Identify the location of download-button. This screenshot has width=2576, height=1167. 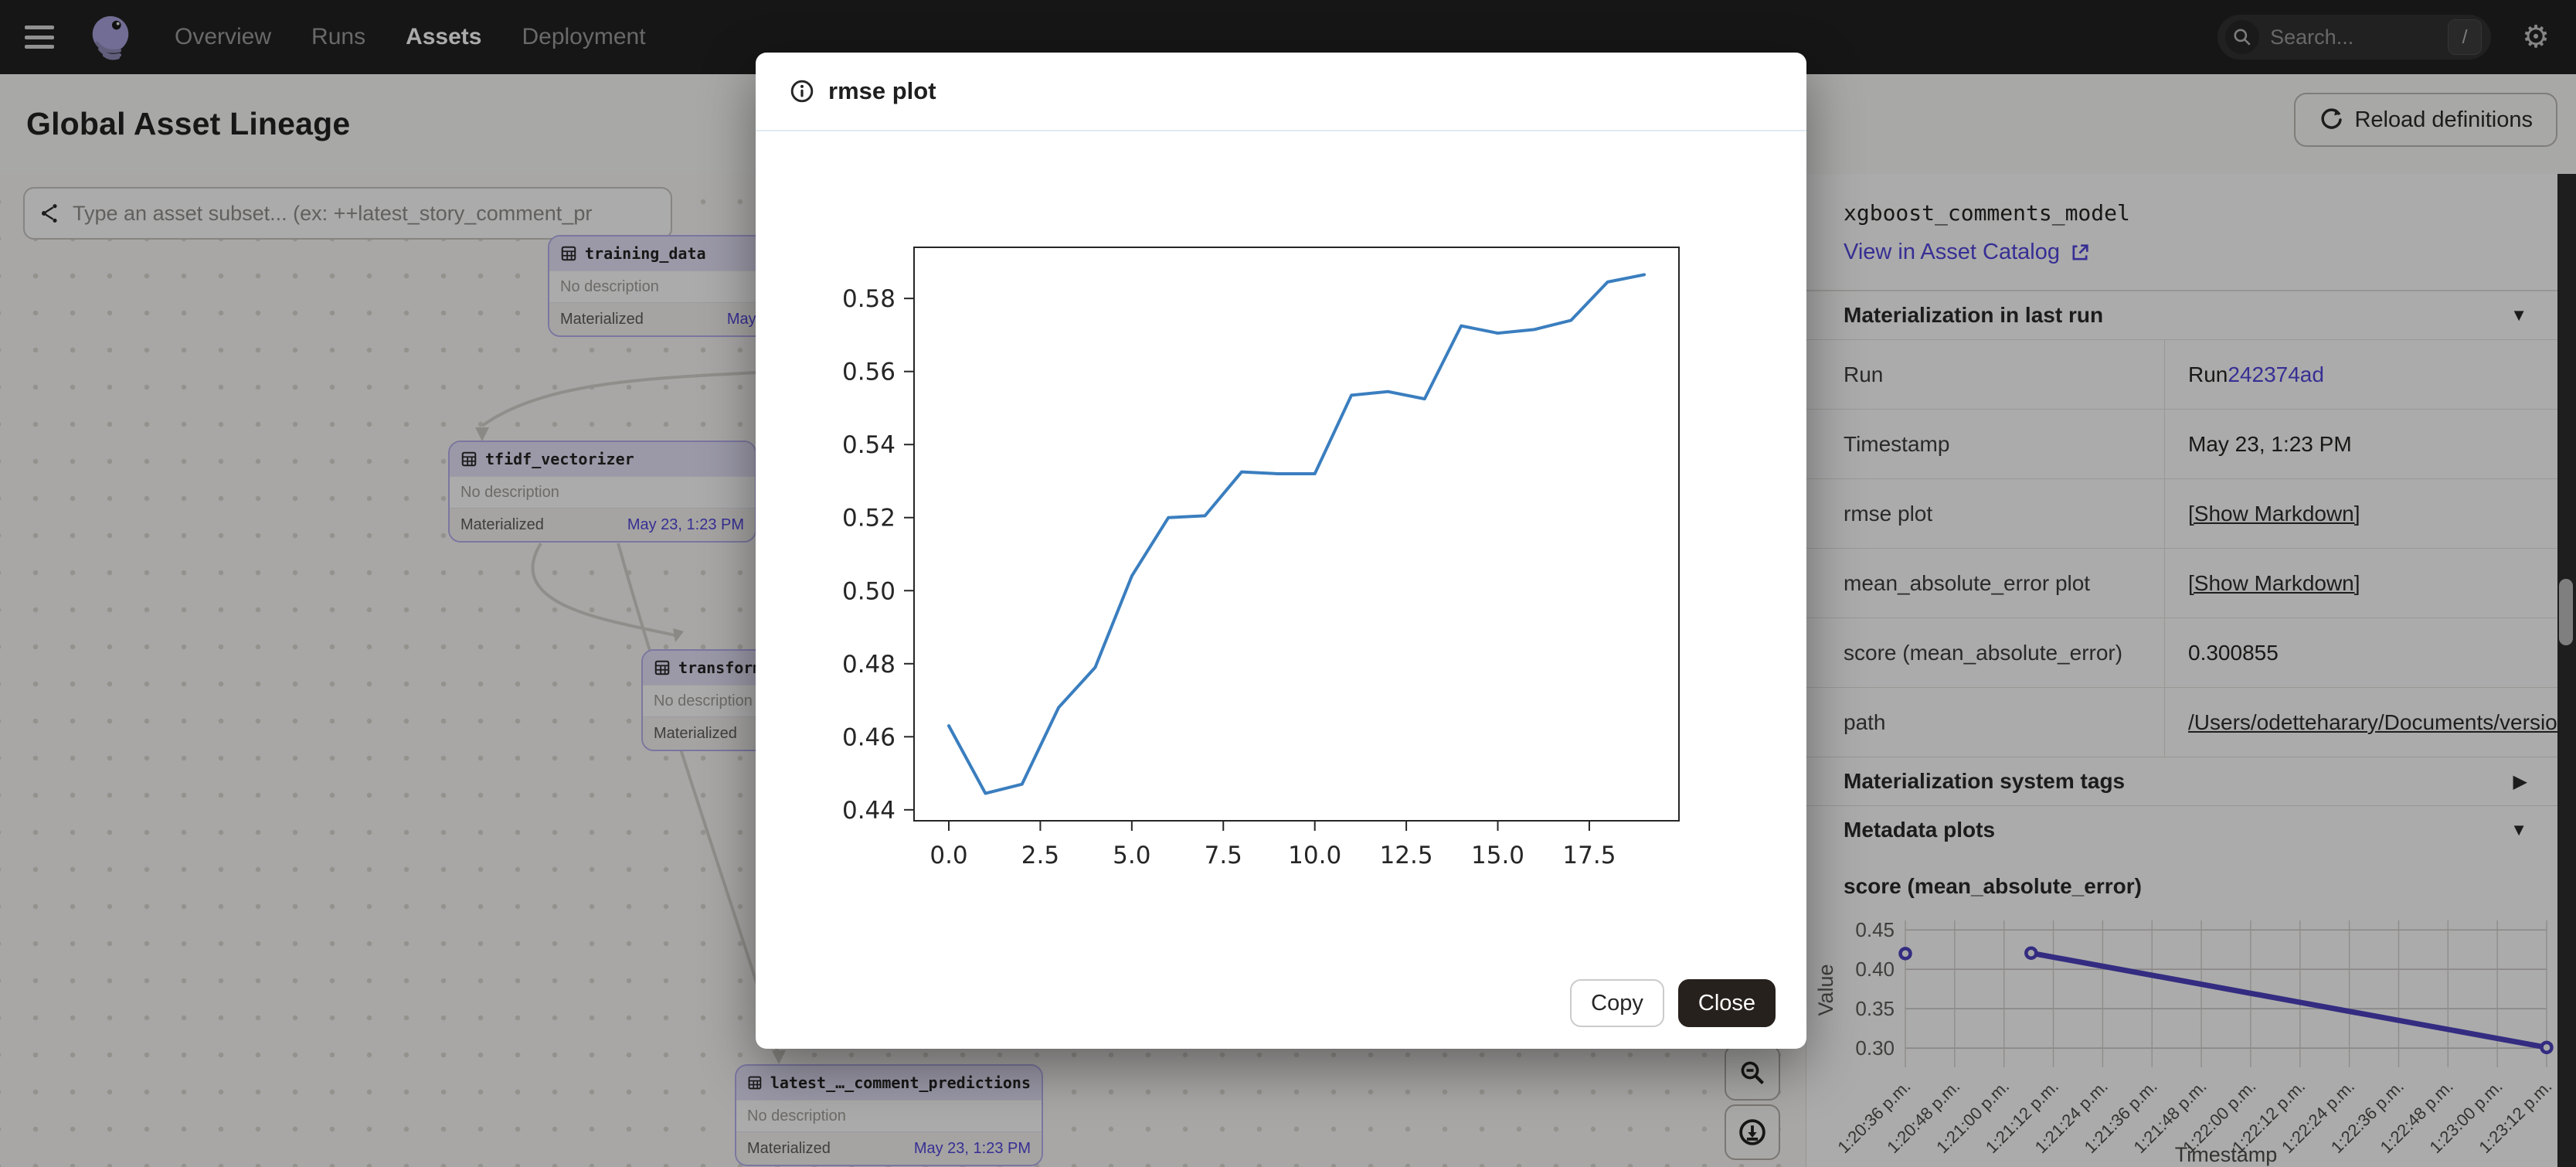
(1752, 1132).